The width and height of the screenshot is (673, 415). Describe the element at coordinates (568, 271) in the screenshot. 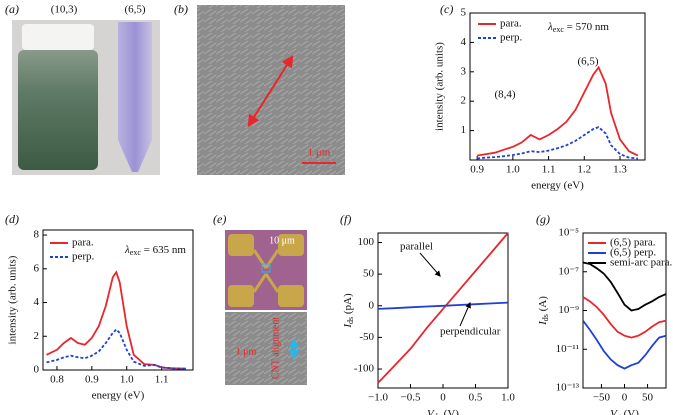

I see `y-tick-label: 10⁻⁷` at that location.